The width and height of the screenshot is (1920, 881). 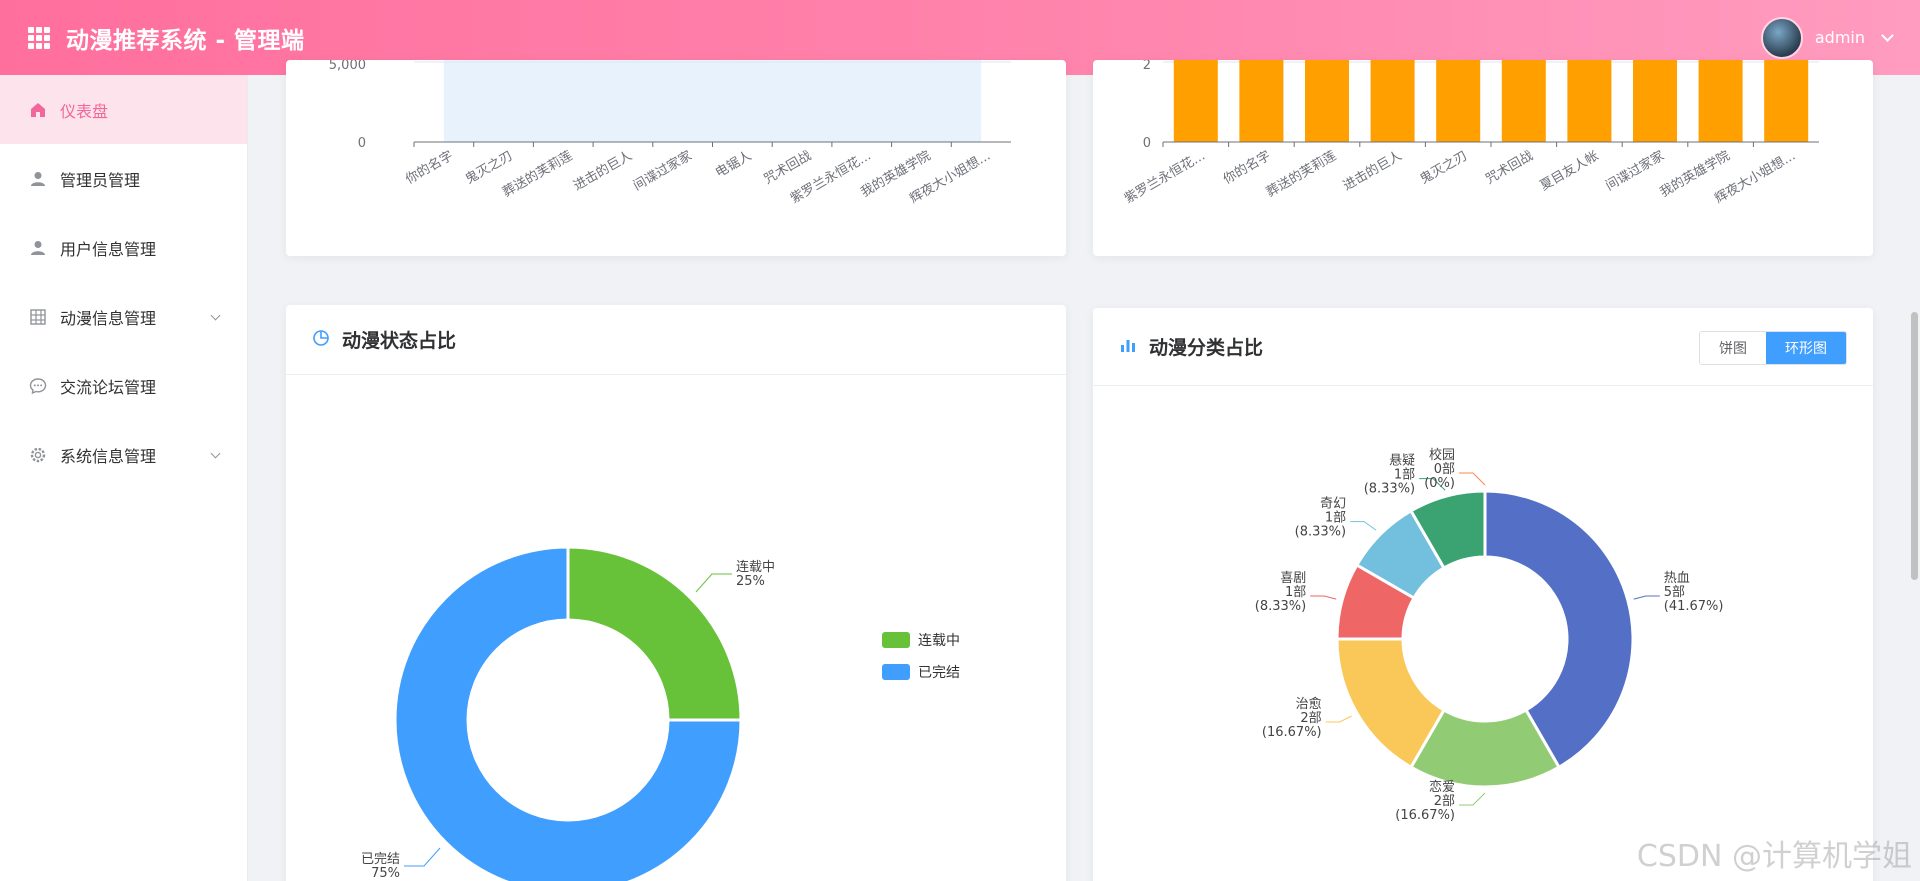 I want to click on sidebar-item-anime: 动漫信息管理, so click(x=123, y=316).